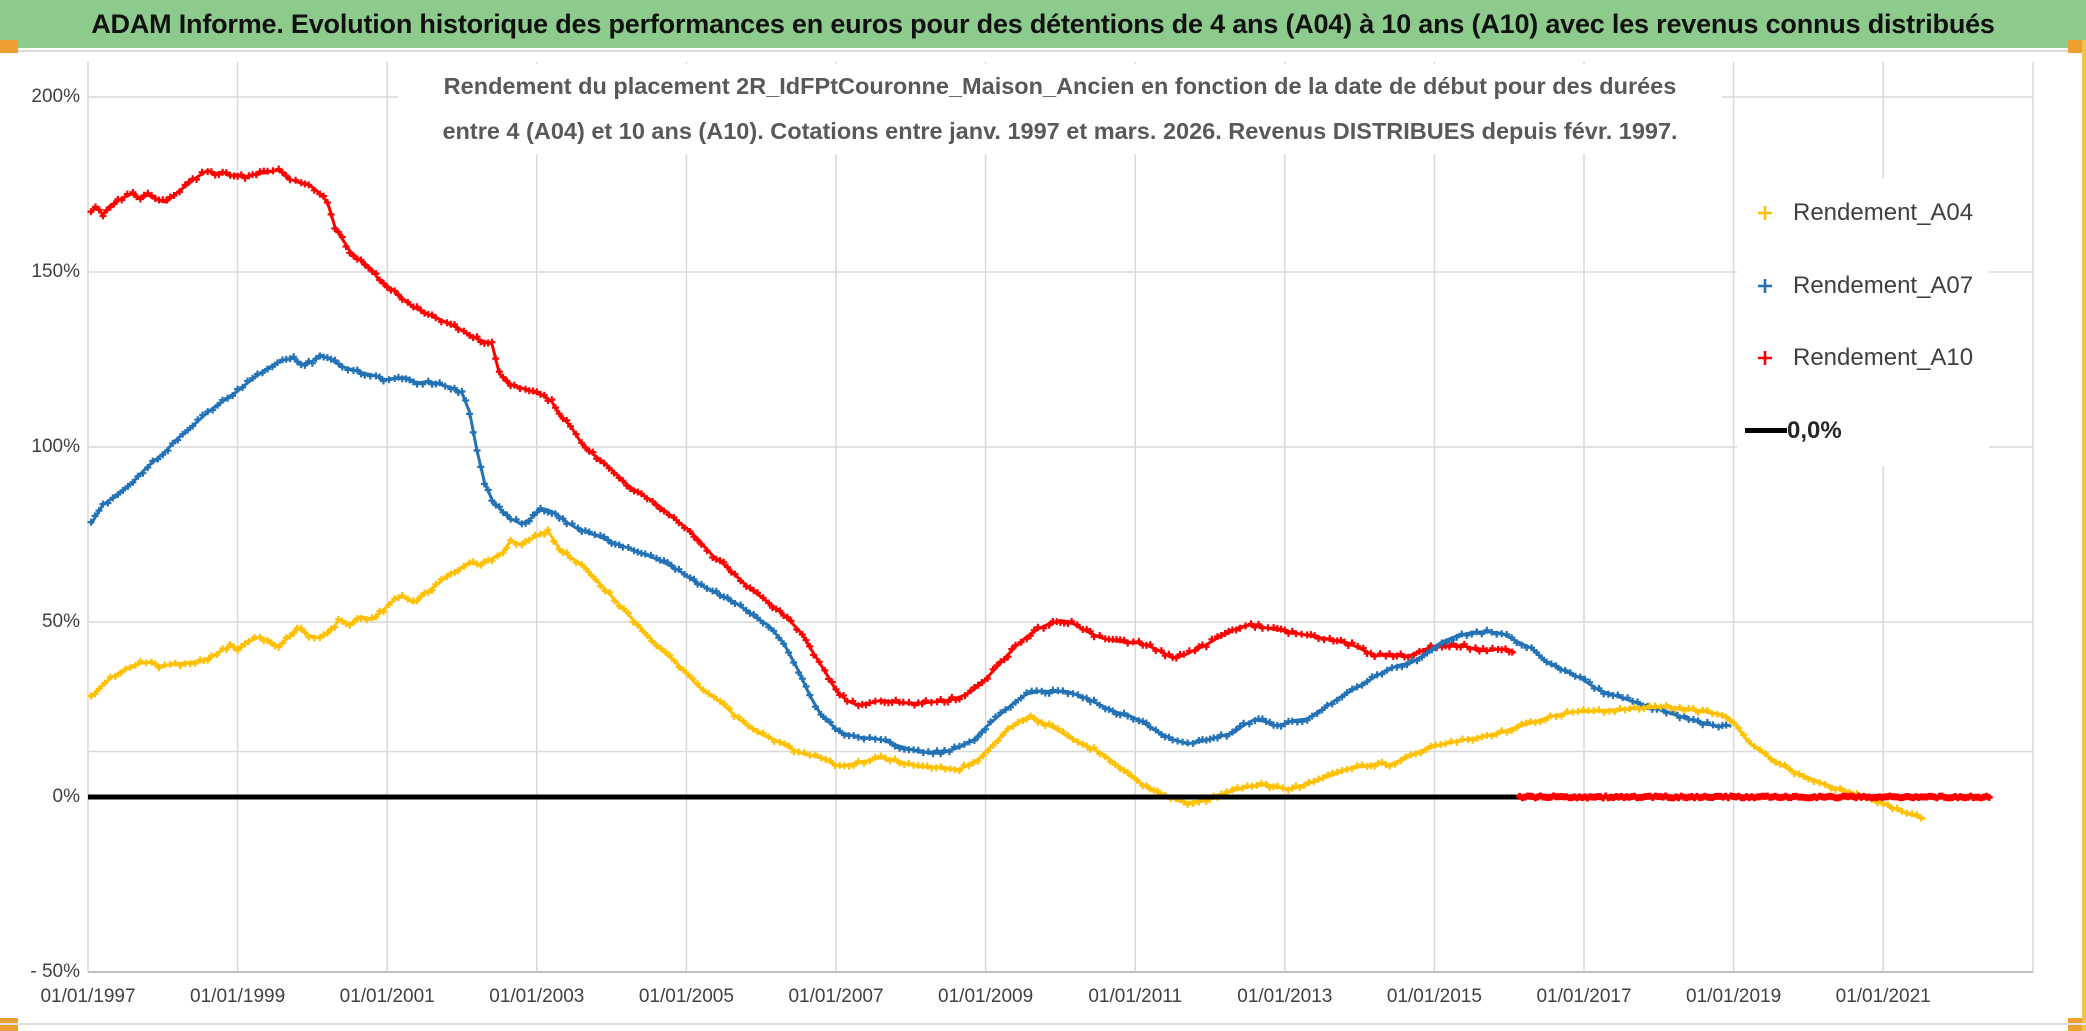 The image size is (2086, 1031). What do you see at coordinates (1043, 1024) in the screenshot?
I see `bottom-divider` at bounding box center [1043, 1024].